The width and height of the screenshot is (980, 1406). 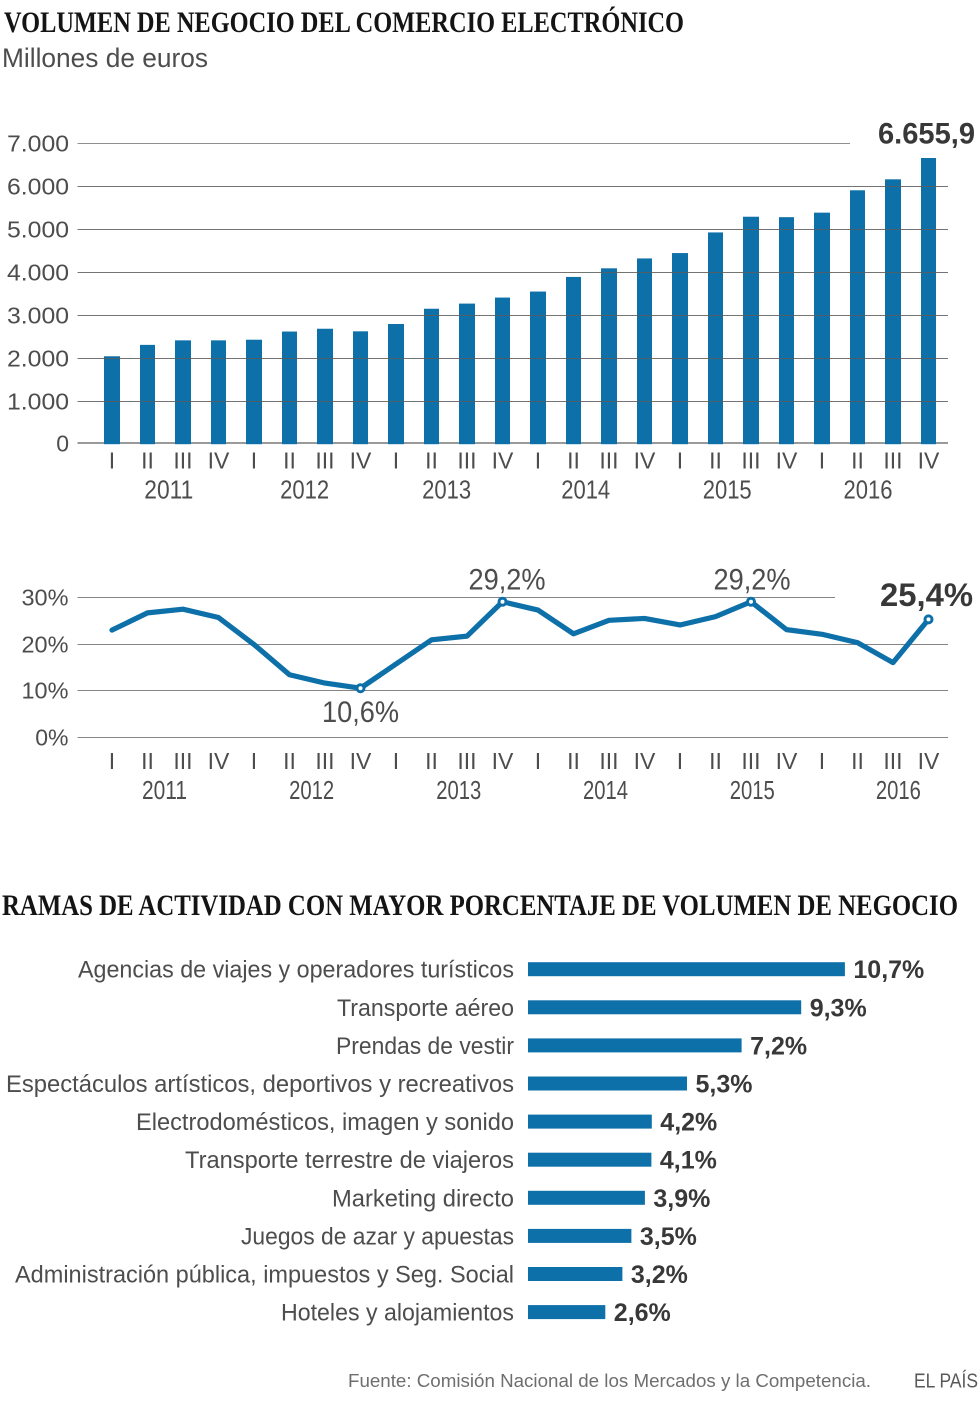 I want to click on svg-text: 0%, so click(x=51, y=738).